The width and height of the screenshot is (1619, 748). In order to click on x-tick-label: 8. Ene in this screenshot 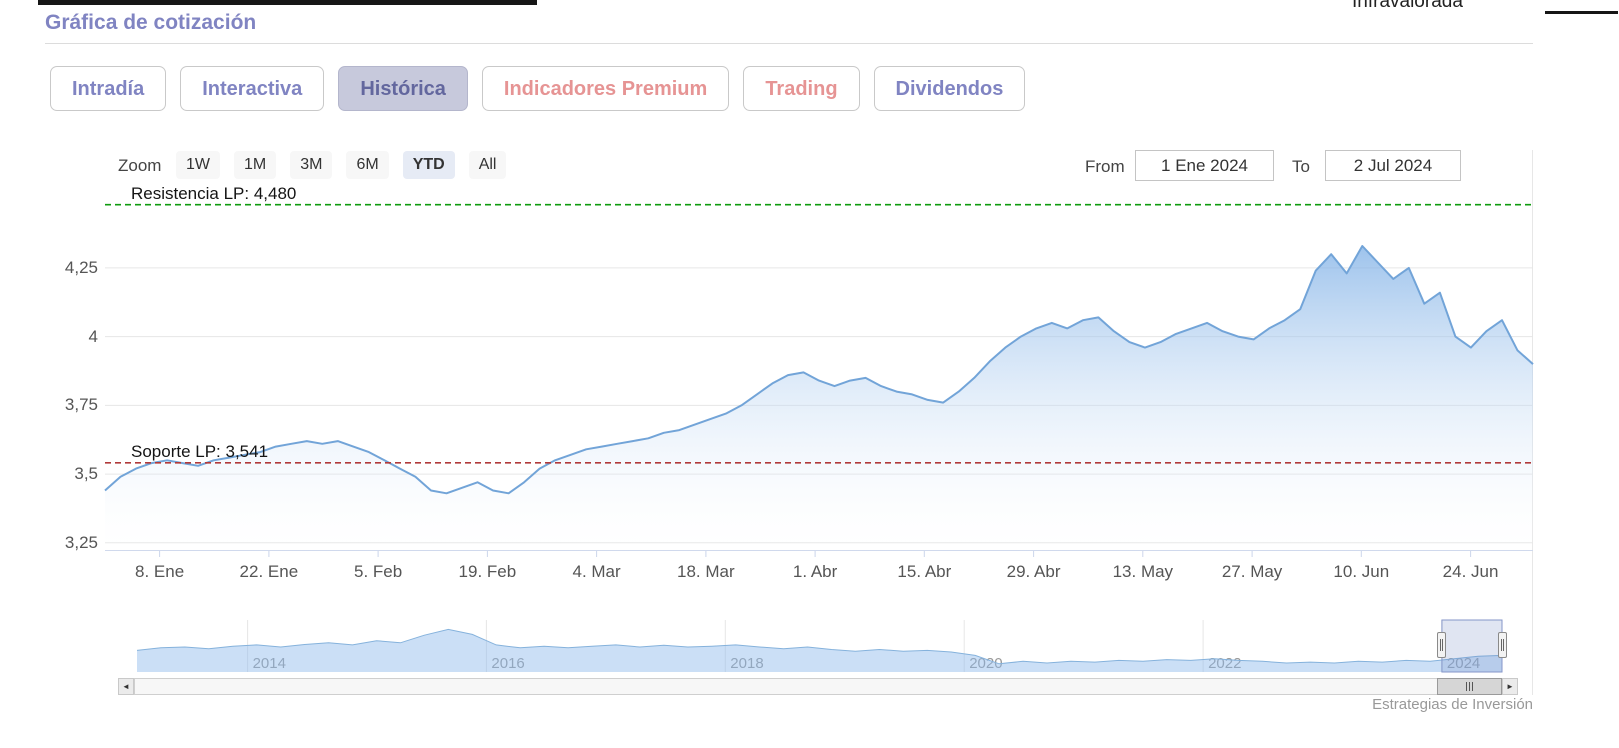, I will do `click(160, 571)`.